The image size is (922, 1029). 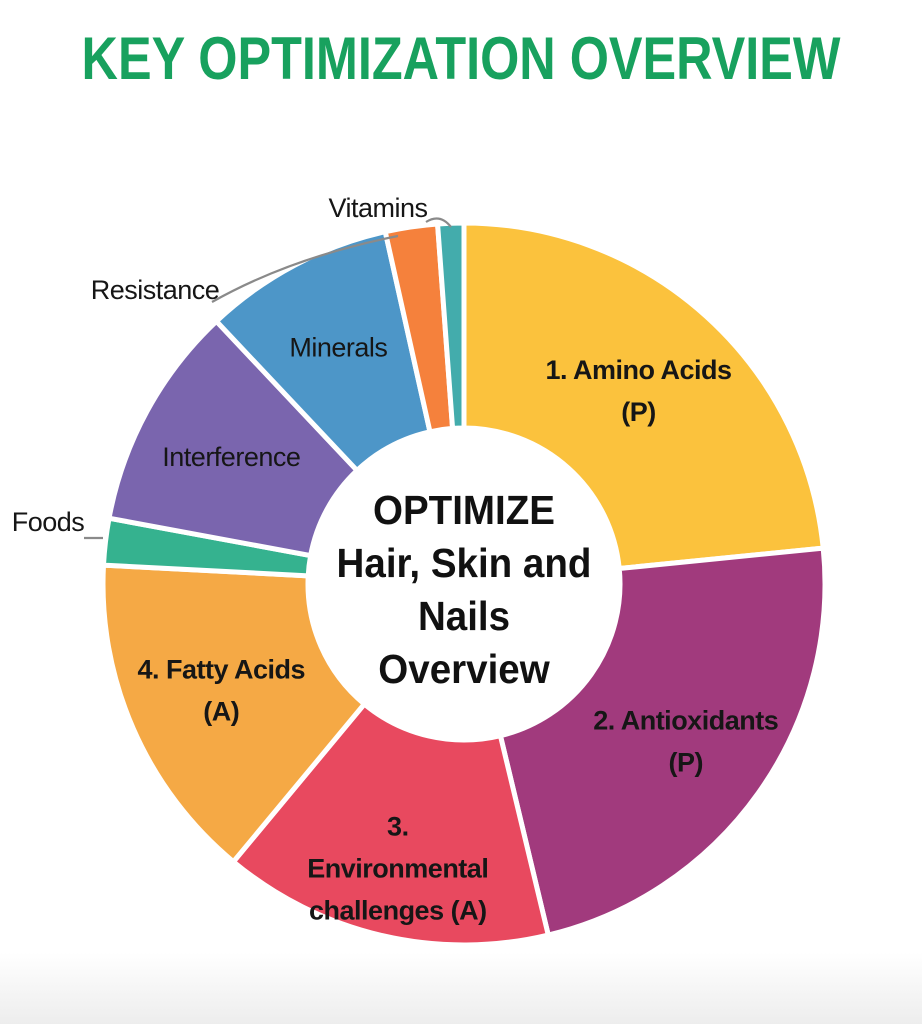 I want to click on segment-fatty-acids, so click(x=234, y=714).